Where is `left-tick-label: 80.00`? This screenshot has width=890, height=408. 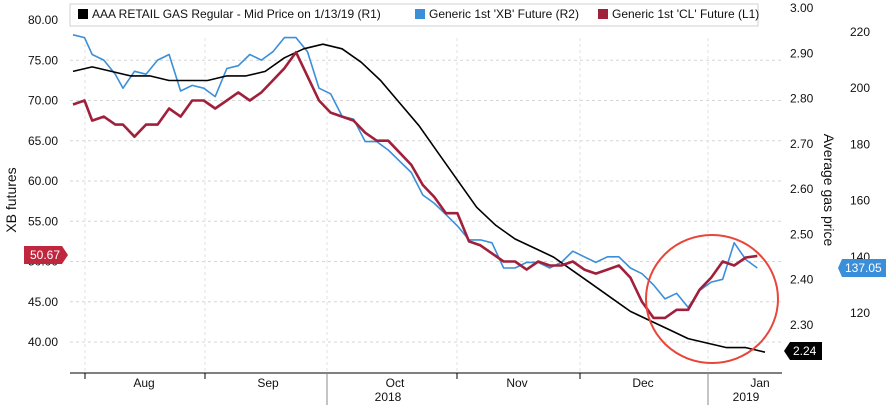 left-tick-label: 80.00 is located at coordinates (43, 20).